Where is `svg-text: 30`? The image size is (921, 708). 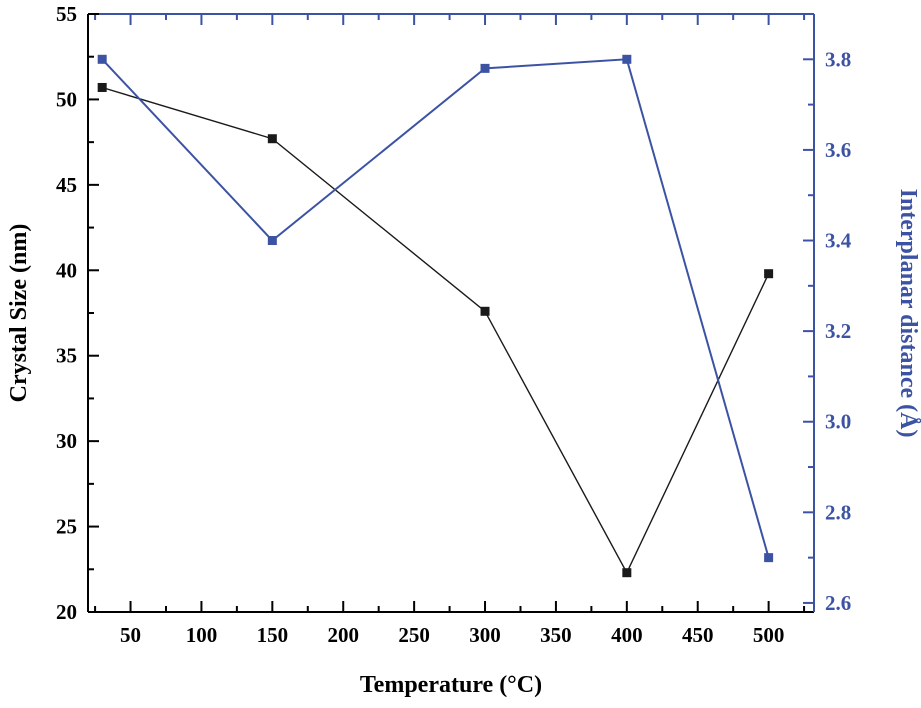 svg-text: 30 is located at coordinates (66, 441).